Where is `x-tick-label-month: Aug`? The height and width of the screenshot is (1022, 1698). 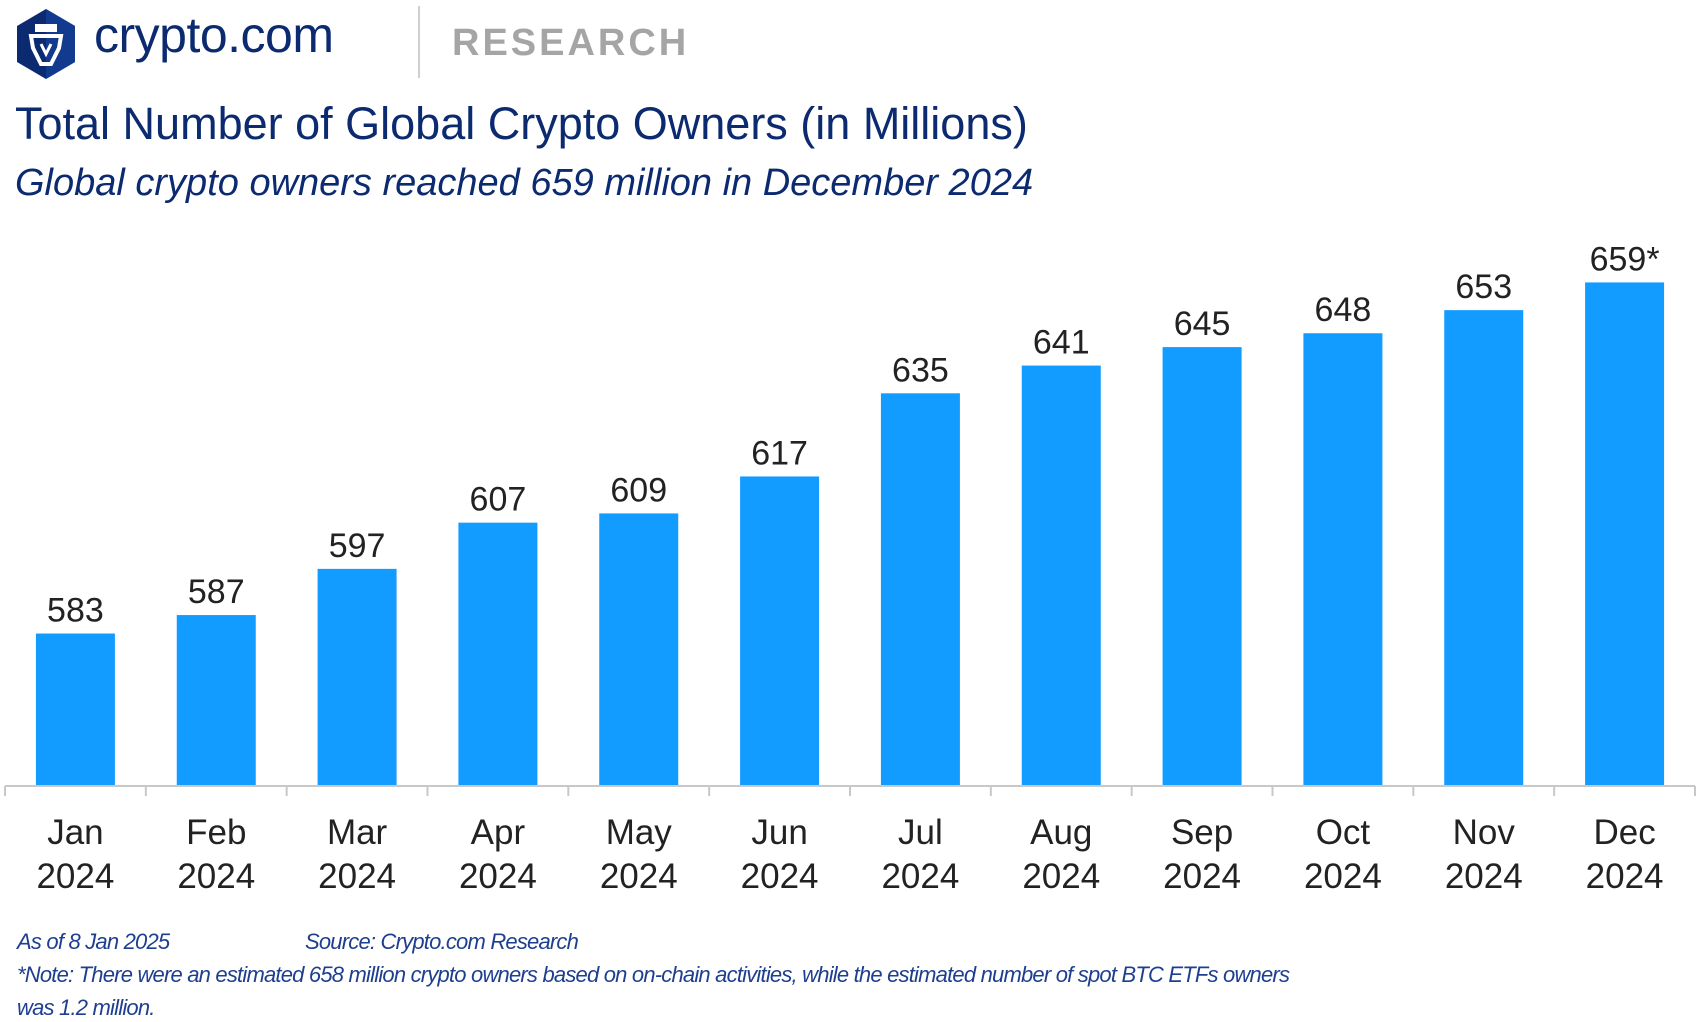 x-tick-label-month: Aug is located at coordinates (1061, 832).